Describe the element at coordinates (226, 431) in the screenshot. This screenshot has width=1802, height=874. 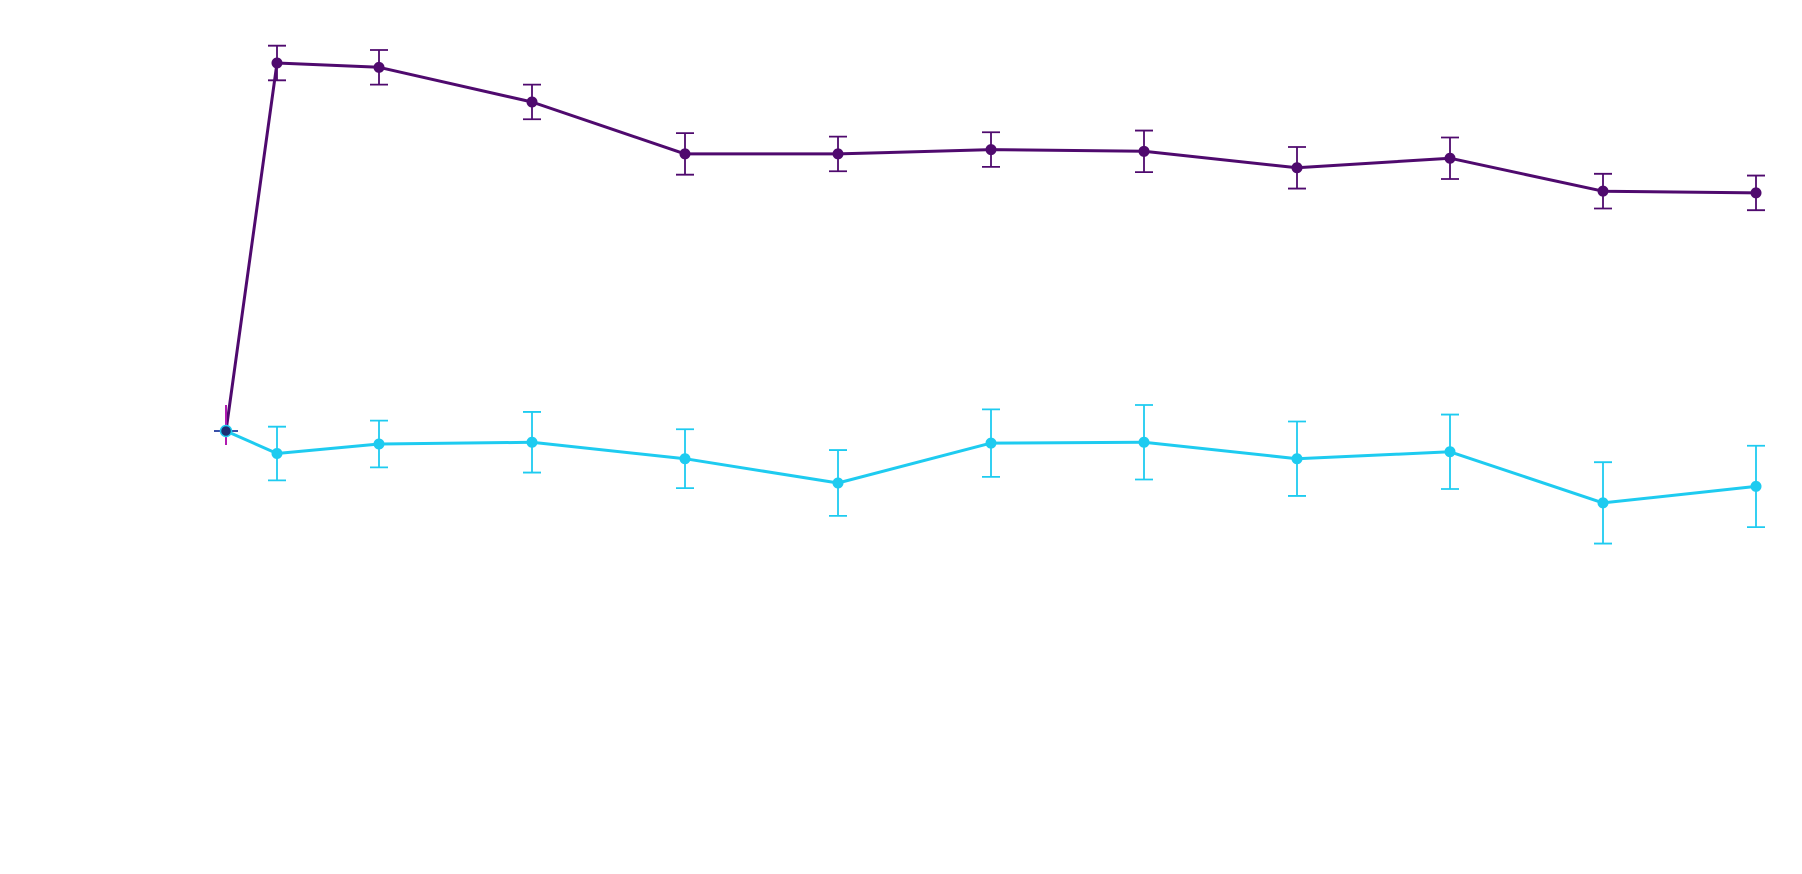
I see `origin-point` at that location.